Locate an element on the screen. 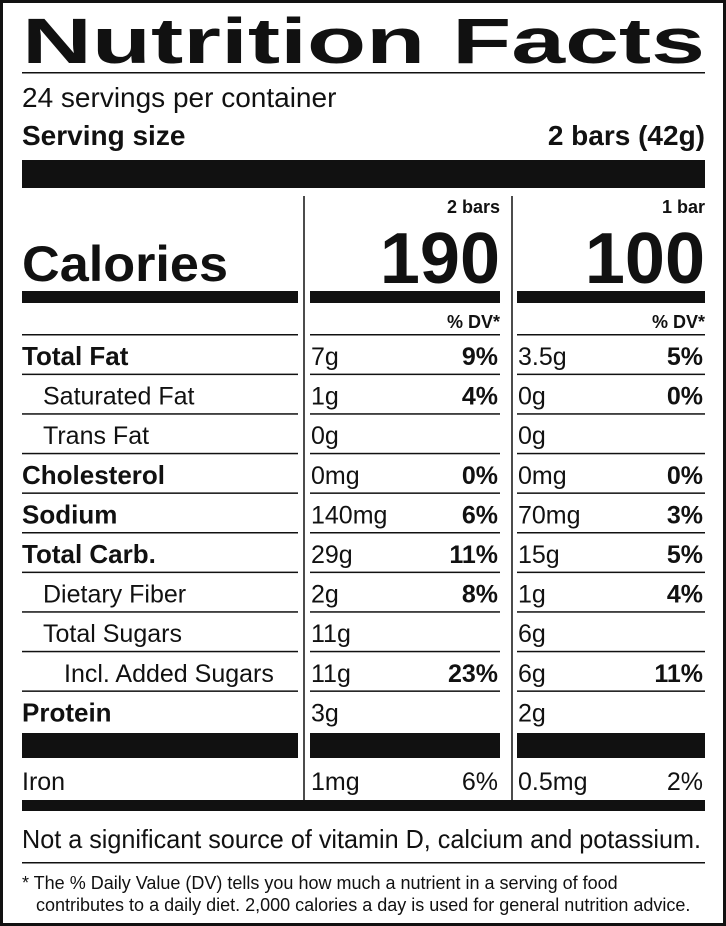  amount: 7g is located at coordinates (325, 357).